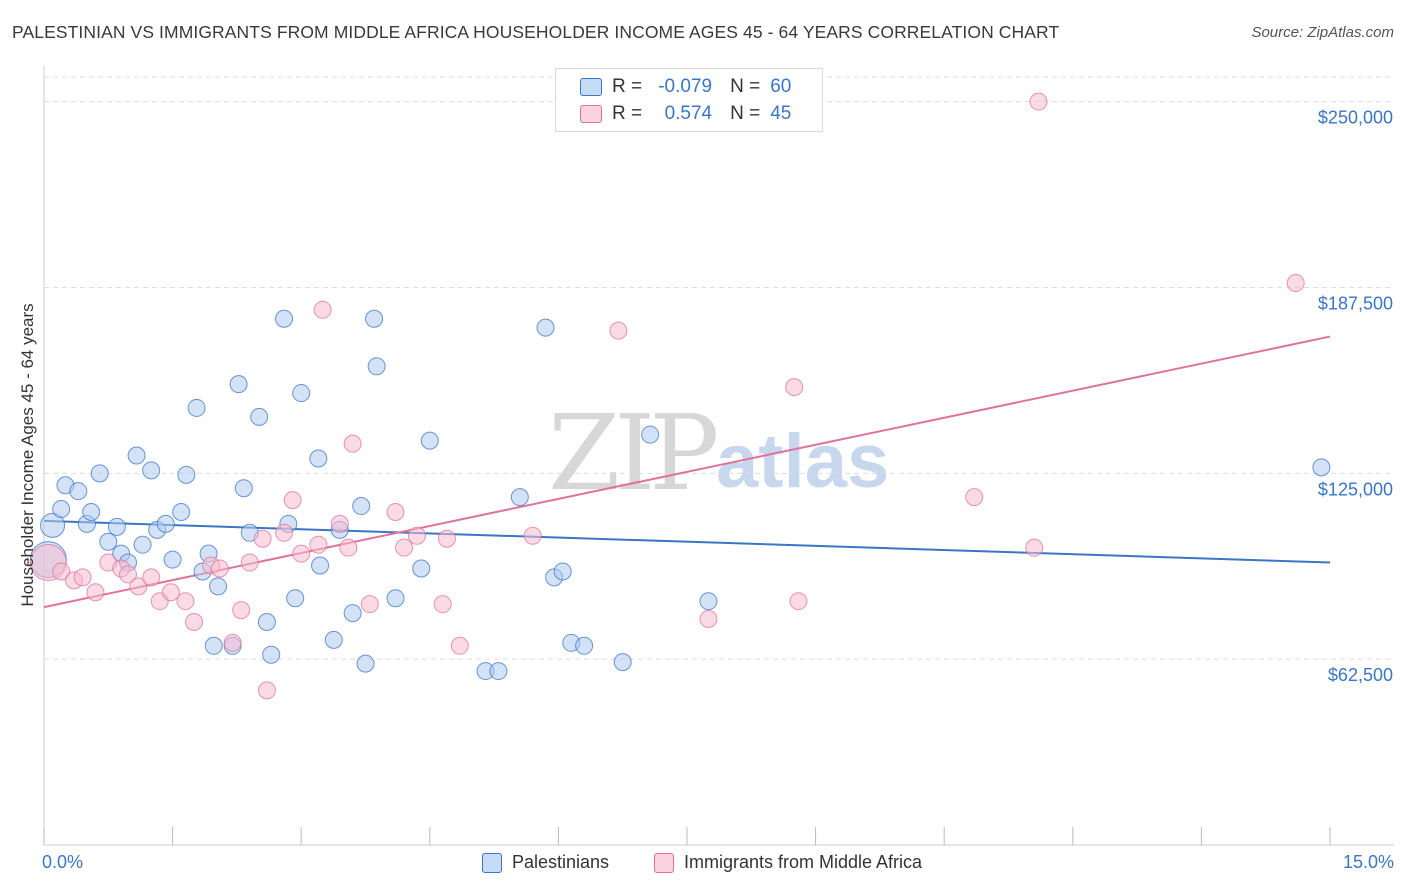 Image resolution: width=1406 pixels, height=892 pixels. What do you see at coordinates (803, 461) in the screenshot?
I see `watermark-atlas: atlas` at bounding box center [803, 461].